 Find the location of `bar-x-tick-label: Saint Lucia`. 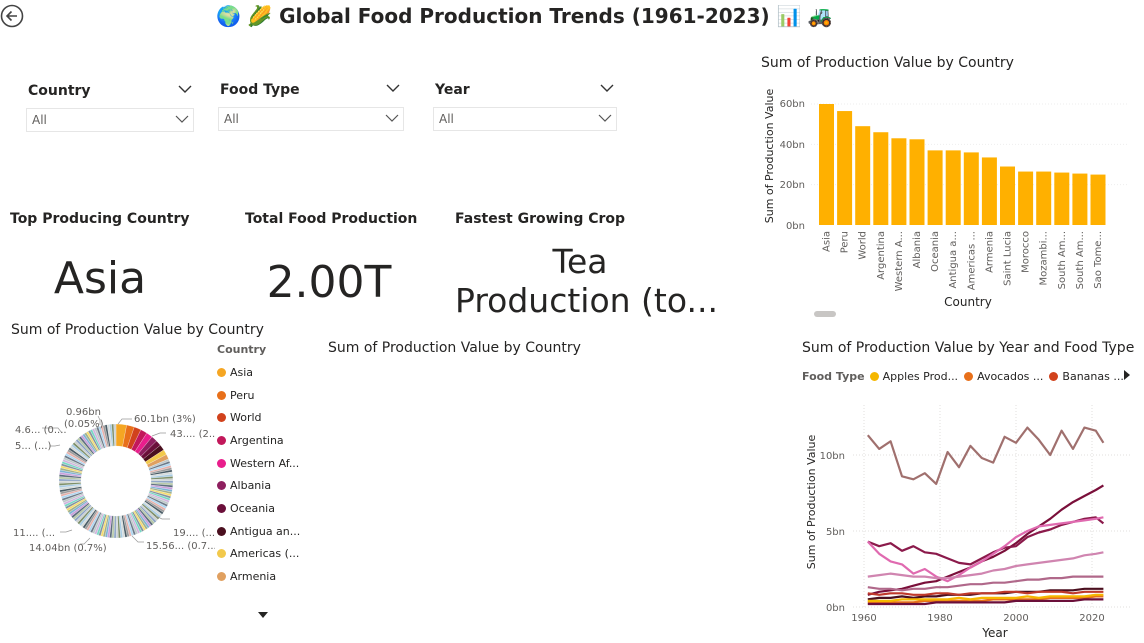

bar-x-tick-label: Saint Lucia is located at coordinates (1008, 258).